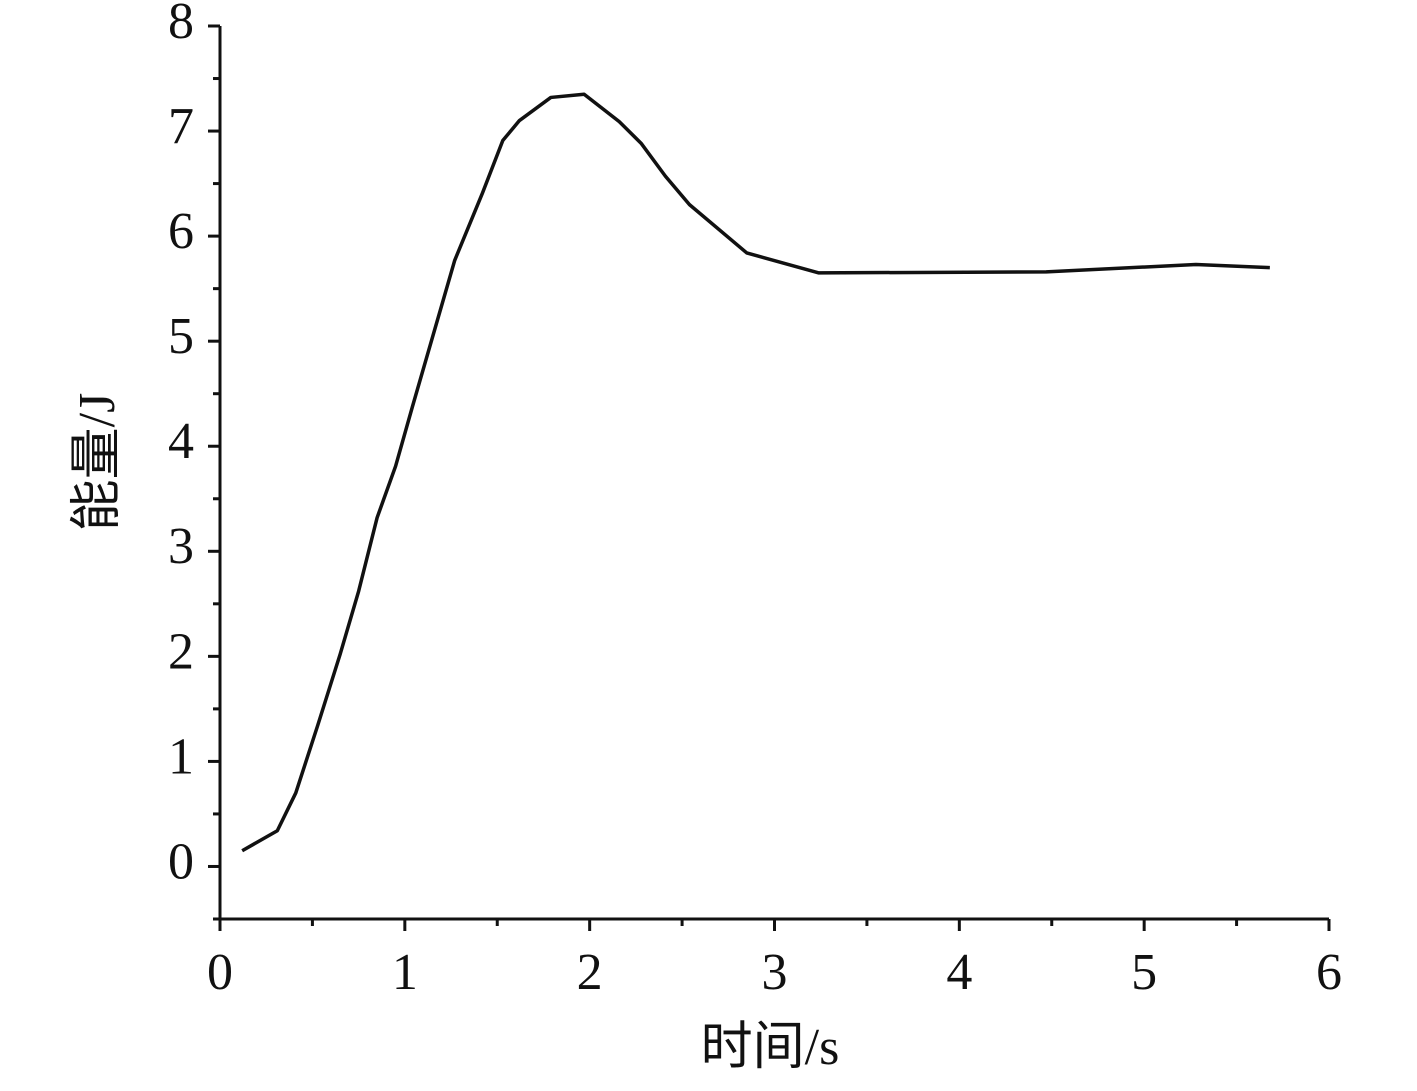  Describe the element at coordinates (181, 651) in the screenshot. I see `y-tick-label: 2` at that location.